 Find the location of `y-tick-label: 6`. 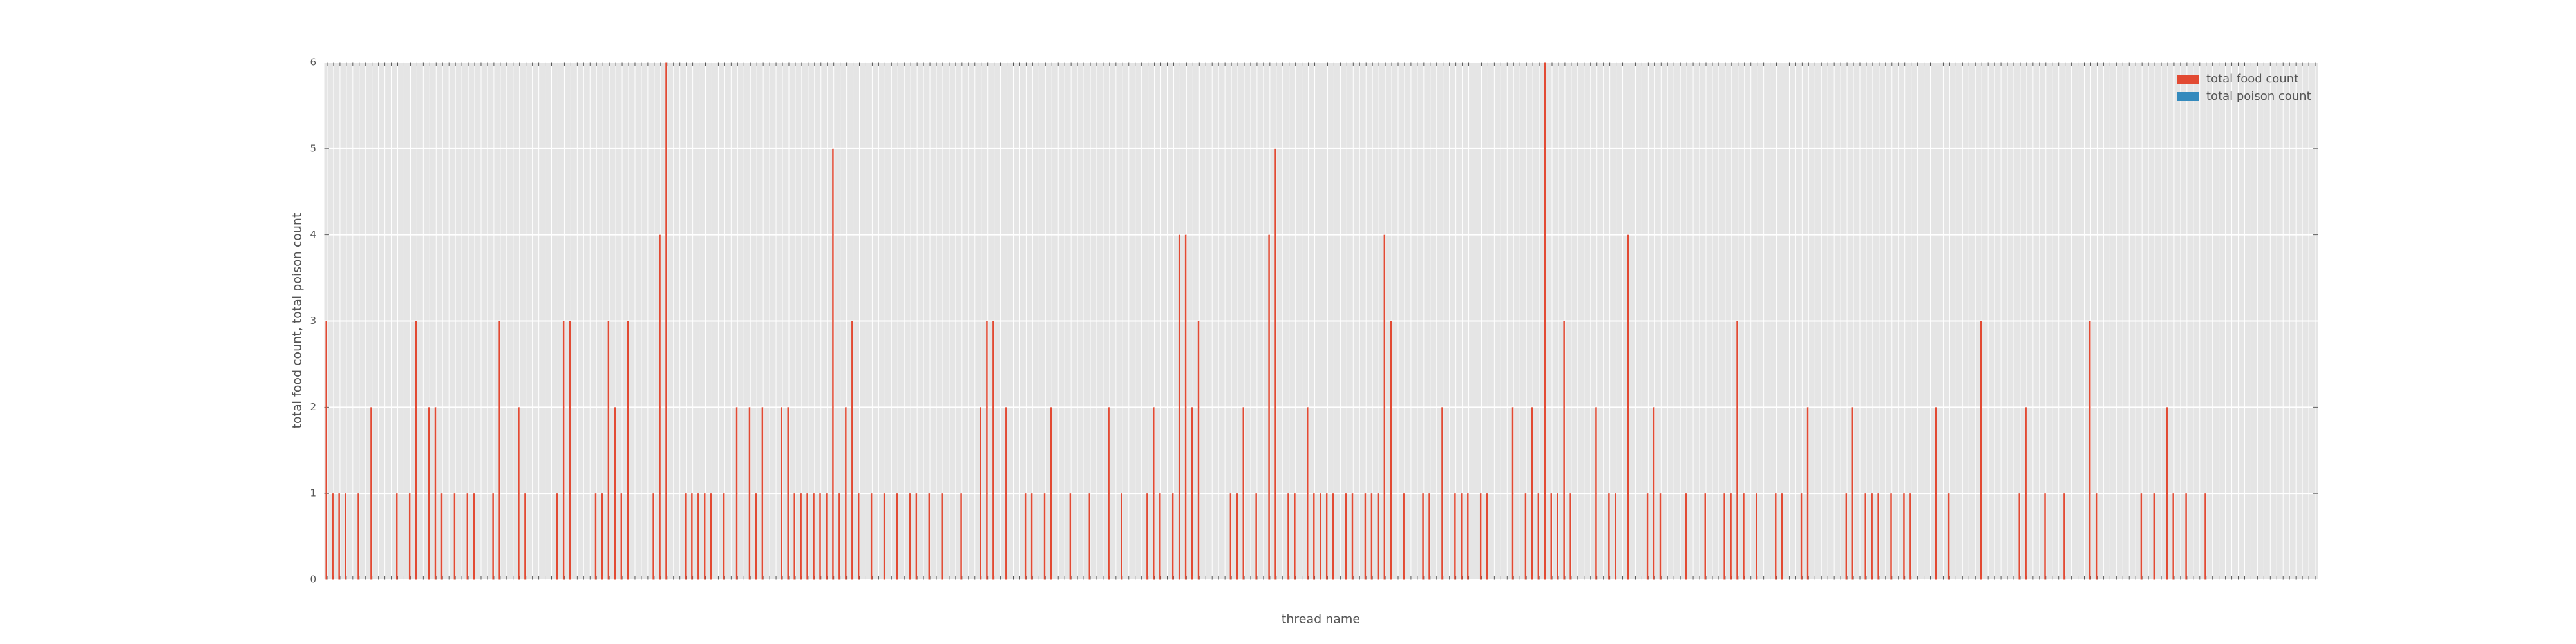

y-tick-label: 6 is located at coordinates (313, 62).